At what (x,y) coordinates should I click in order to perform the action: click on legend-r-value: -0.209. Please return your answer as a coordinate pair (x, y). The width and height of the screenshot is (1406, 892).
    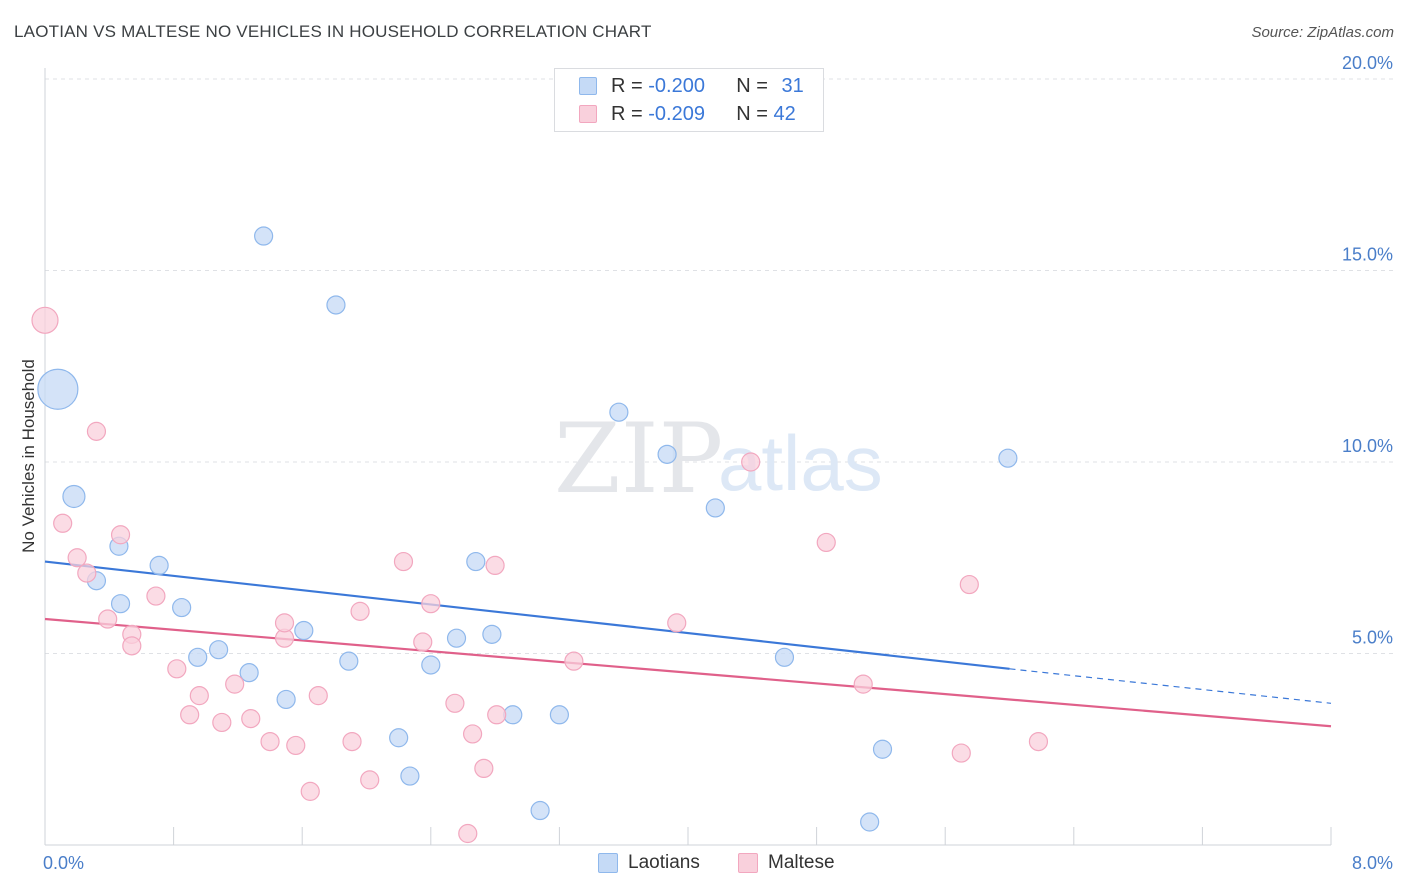
    Looking at the image, I should click on (676, 113).